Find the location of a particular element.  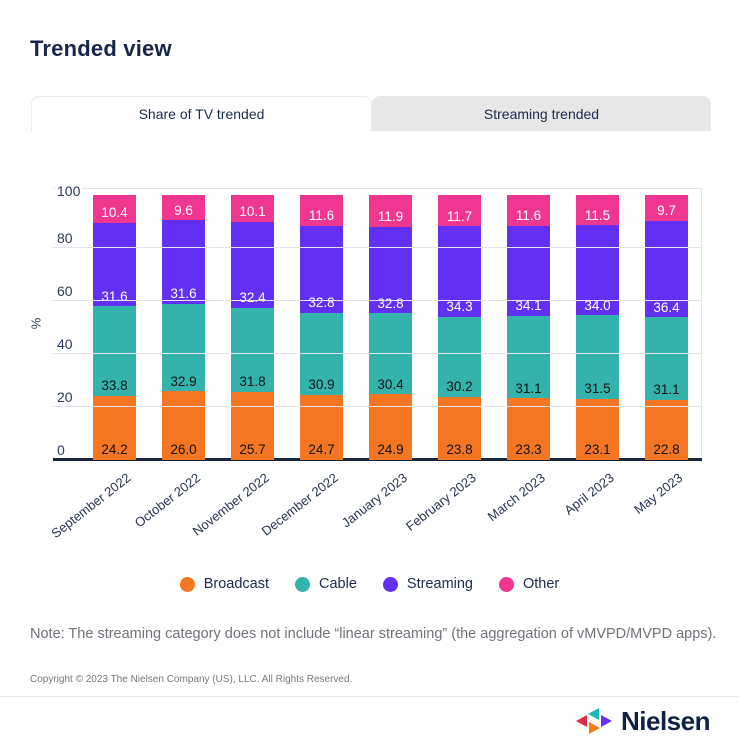

bar-segment-streaming: 32.4 is located at coordinates (252, 264).